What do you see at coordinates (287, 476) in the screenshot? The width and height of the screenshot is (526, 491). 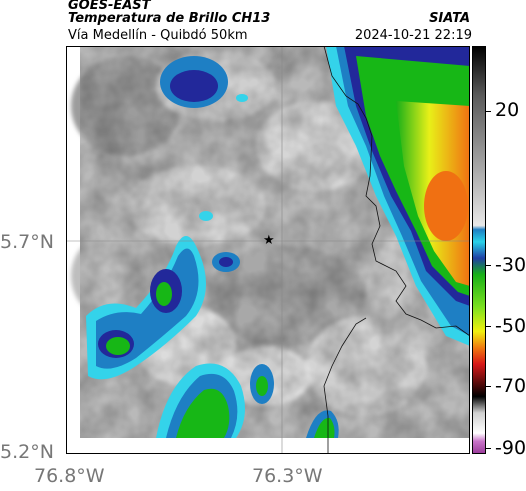 I see `lon-label-76-3: 76.3°W` at bounding box center [287, 476].